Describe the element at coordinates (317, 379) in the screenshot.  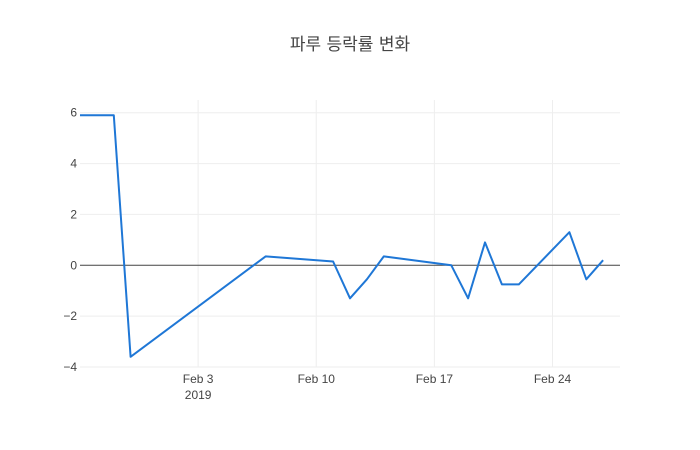
I see `x-tick-label: Feb 10` at that location.